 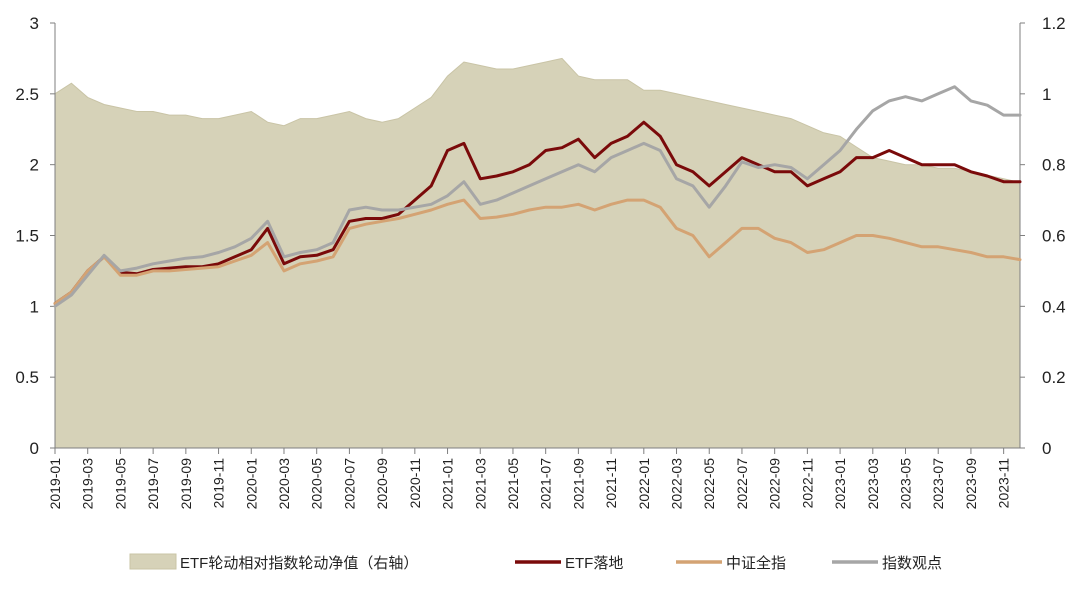 I want to click on x-tick-label: 2019-07, so click(x=153, y=484).